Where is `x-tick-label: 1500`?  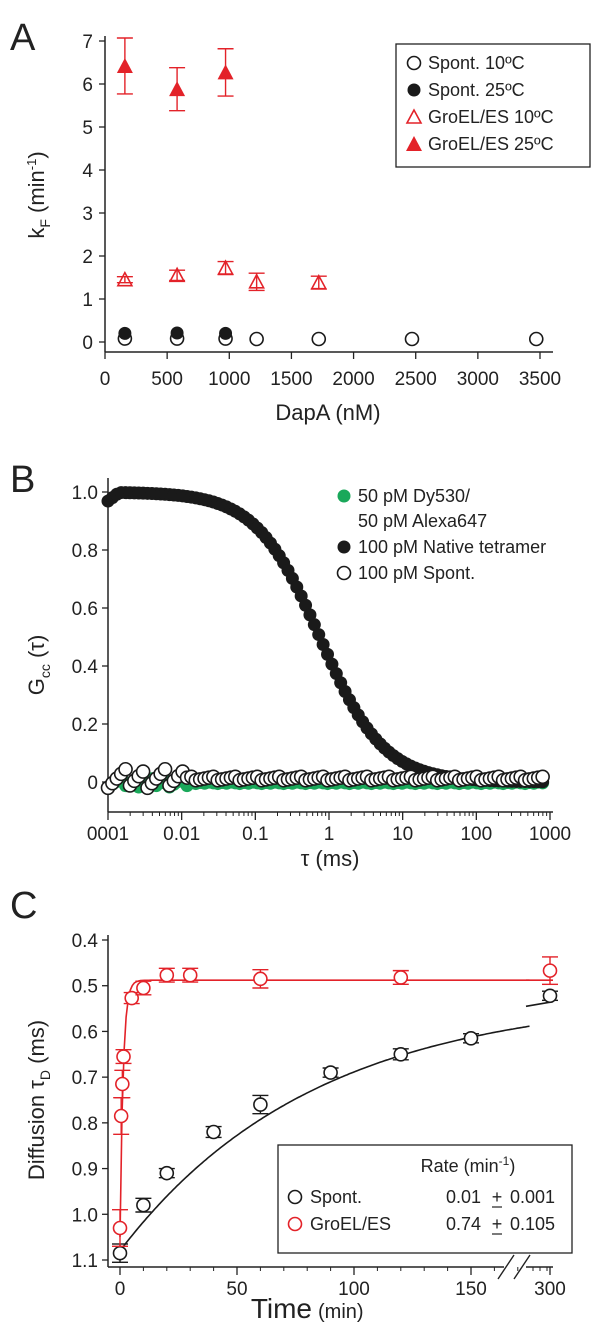 x-tick-label: 1500 is located at coordinates (291, 379).